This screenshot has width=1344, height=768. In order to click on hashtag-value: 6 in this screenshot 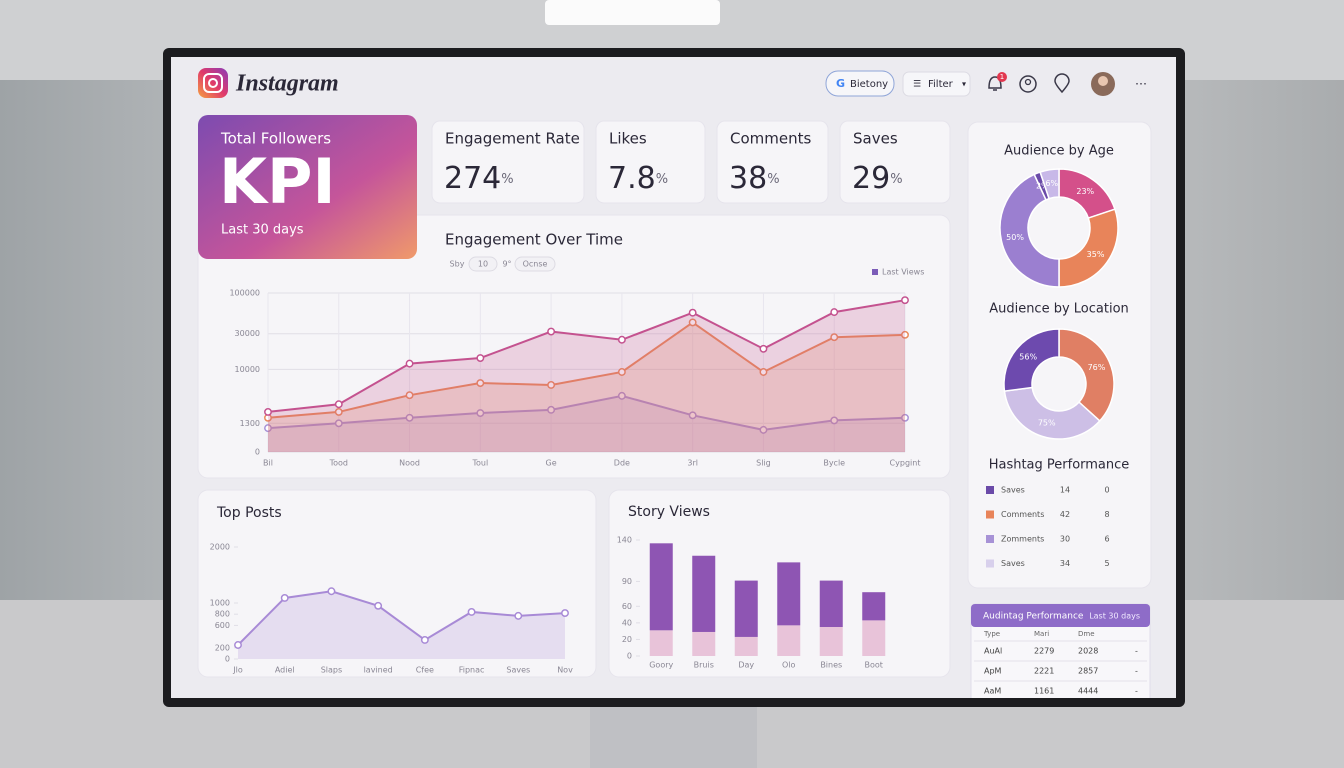, I will do `click(1106, 539)`.